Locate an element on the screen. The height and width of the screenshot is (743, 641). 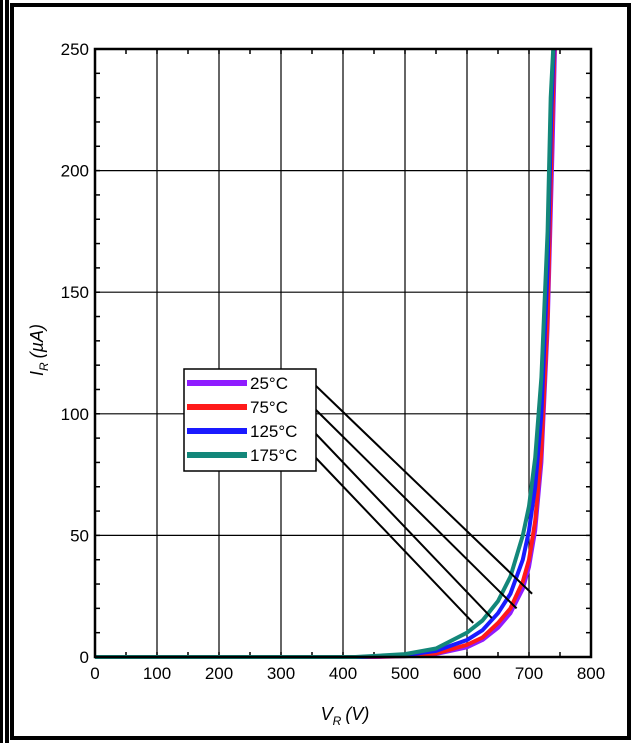
y-tick-label: 200 is located at coordinates (75, 171).